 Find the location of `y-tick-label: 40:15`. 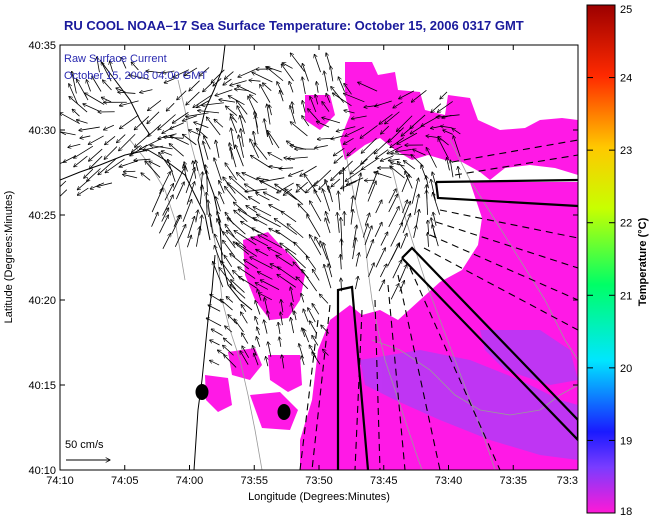

y-tick-label: 40:15 is located at coordinates (42, 386).